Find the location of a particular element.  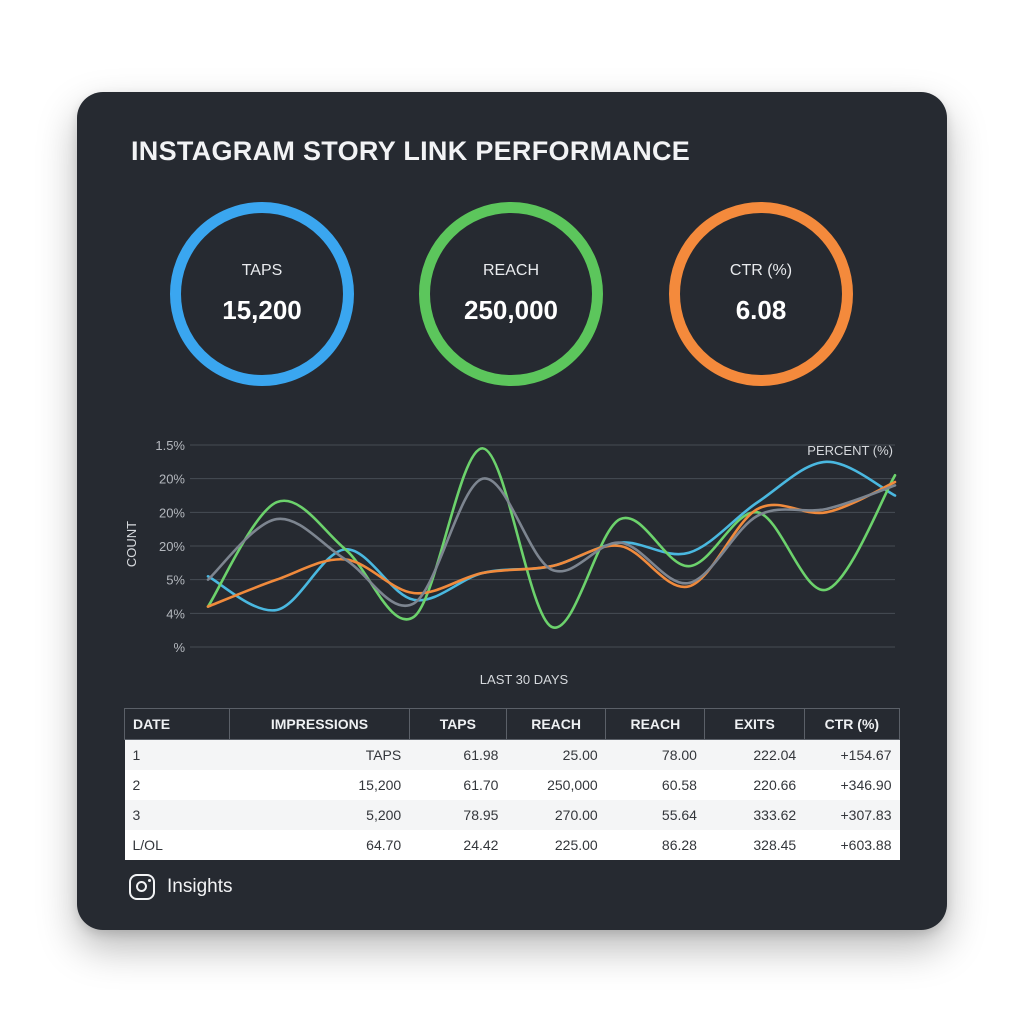

taps-gauge-label: TAPS is located at coordinates (262, 270).